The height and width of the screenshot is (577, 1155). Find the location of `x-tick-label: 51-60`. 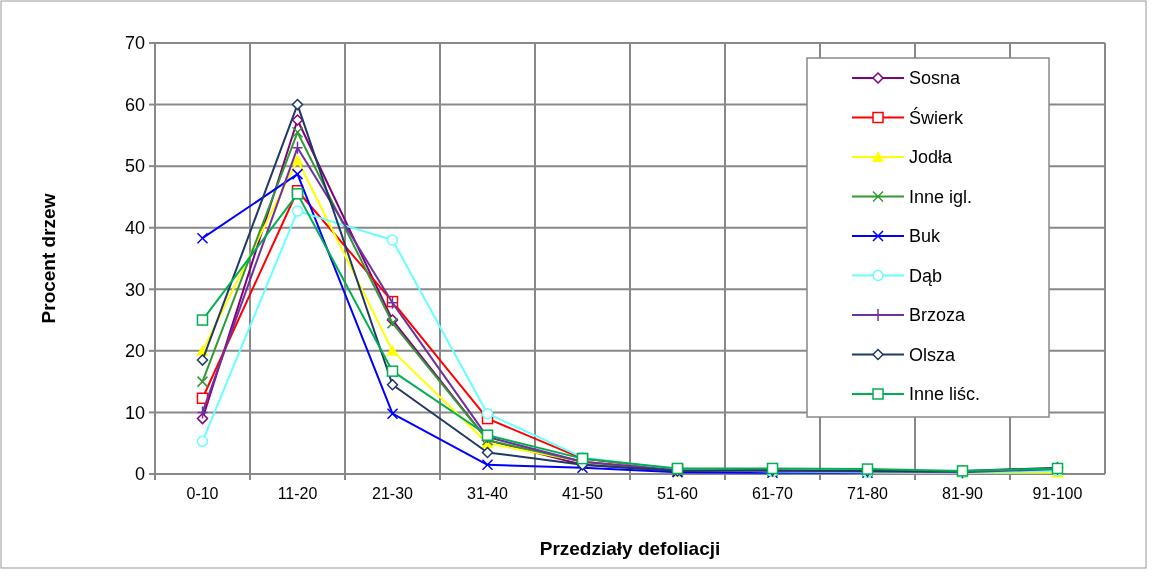

x-tick-label: 51-60 is located at coordinates (678, 493).